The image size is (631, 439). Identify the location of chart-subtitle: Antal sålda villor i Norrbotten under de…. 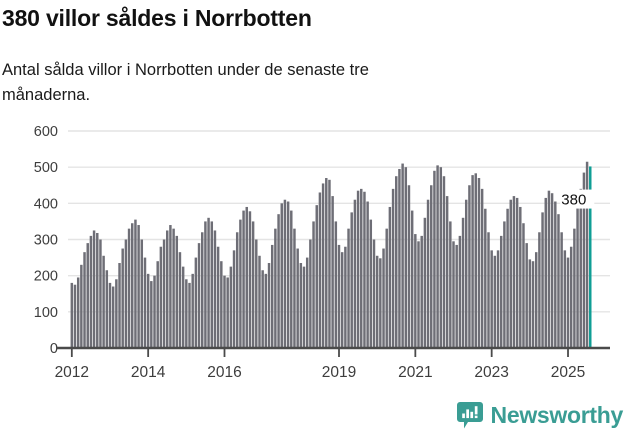
(185, 82).